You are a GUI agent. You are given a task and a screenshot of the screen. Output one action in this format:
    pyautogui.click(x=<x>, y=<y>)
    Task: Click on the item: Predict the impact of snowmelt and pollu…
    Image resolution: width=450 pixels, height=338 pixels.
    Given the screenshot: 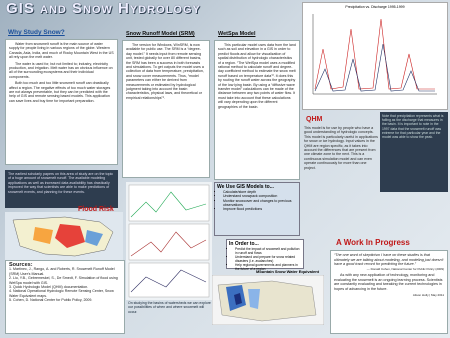 What is the action you would take?
    pyautogui.click(x=268, y=251)
    